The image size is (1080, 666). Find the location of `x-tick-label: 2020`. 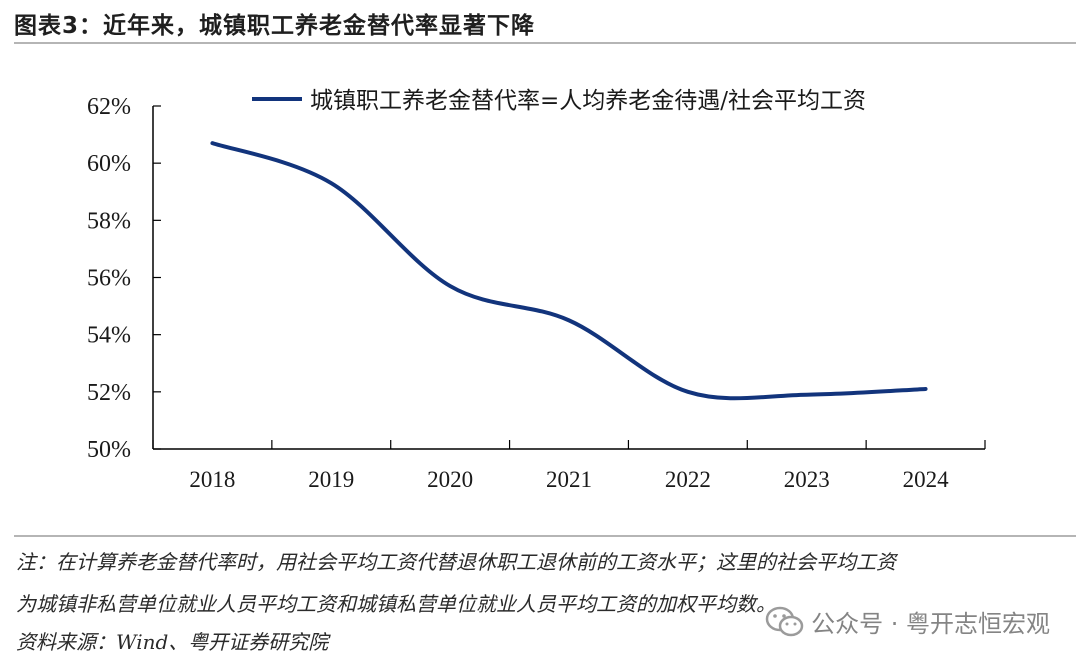

x-tick-label: 2020 is located at coordinates (450, 479).